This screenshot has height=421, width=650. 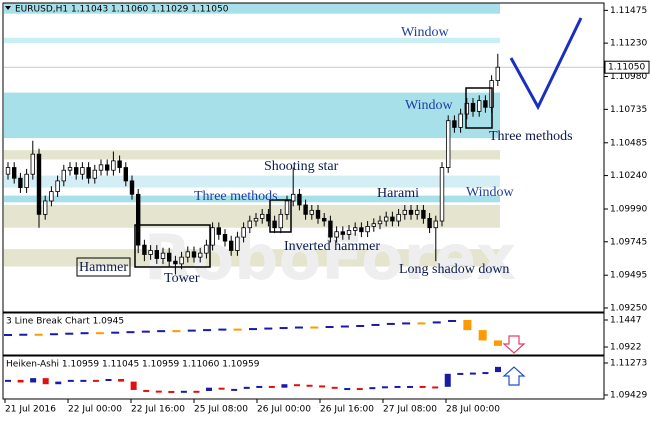 I want to click on y-tick-label: 1.09429, so click(x=628, y=395).